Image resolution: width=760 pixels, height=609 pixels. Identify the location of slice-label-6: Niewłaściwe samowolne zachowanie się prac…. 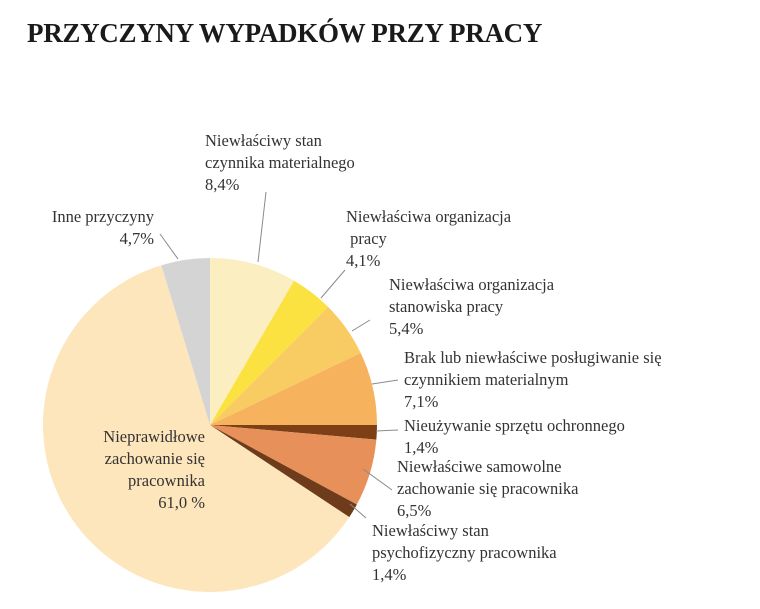
(487, 489).